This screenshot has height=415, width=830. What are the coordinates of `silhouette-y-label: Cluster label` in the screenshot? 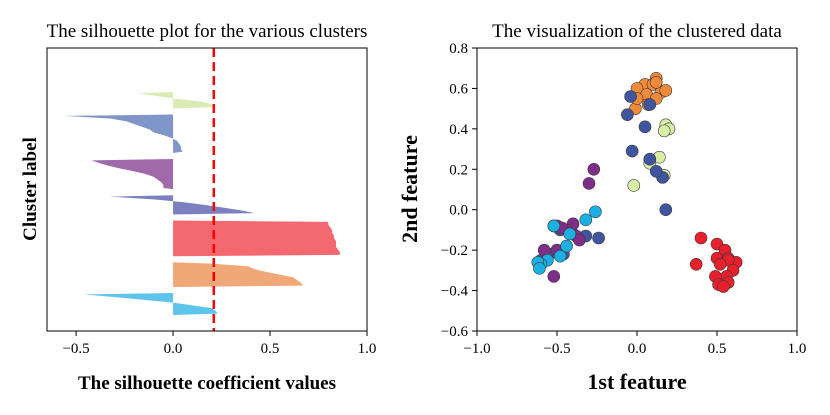 It's located at (30, 189).